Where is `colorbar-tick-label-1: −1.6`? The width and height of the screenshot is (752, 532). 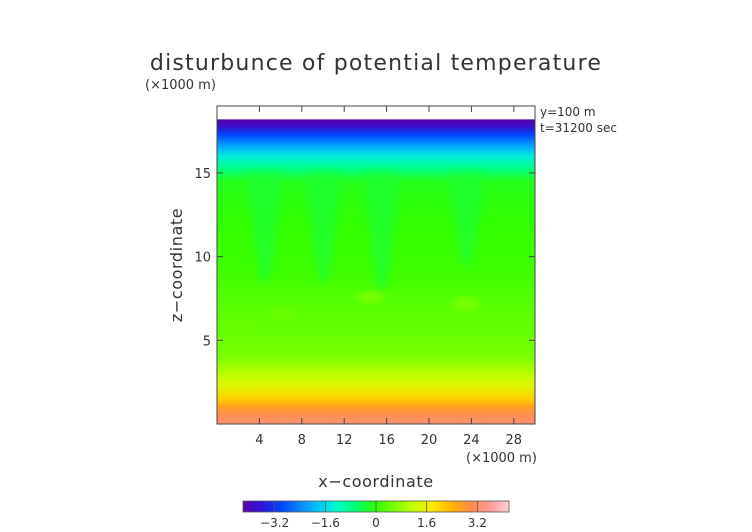
colorbar-tick-label-1: −1.6 is located at coordinates (325, 523).